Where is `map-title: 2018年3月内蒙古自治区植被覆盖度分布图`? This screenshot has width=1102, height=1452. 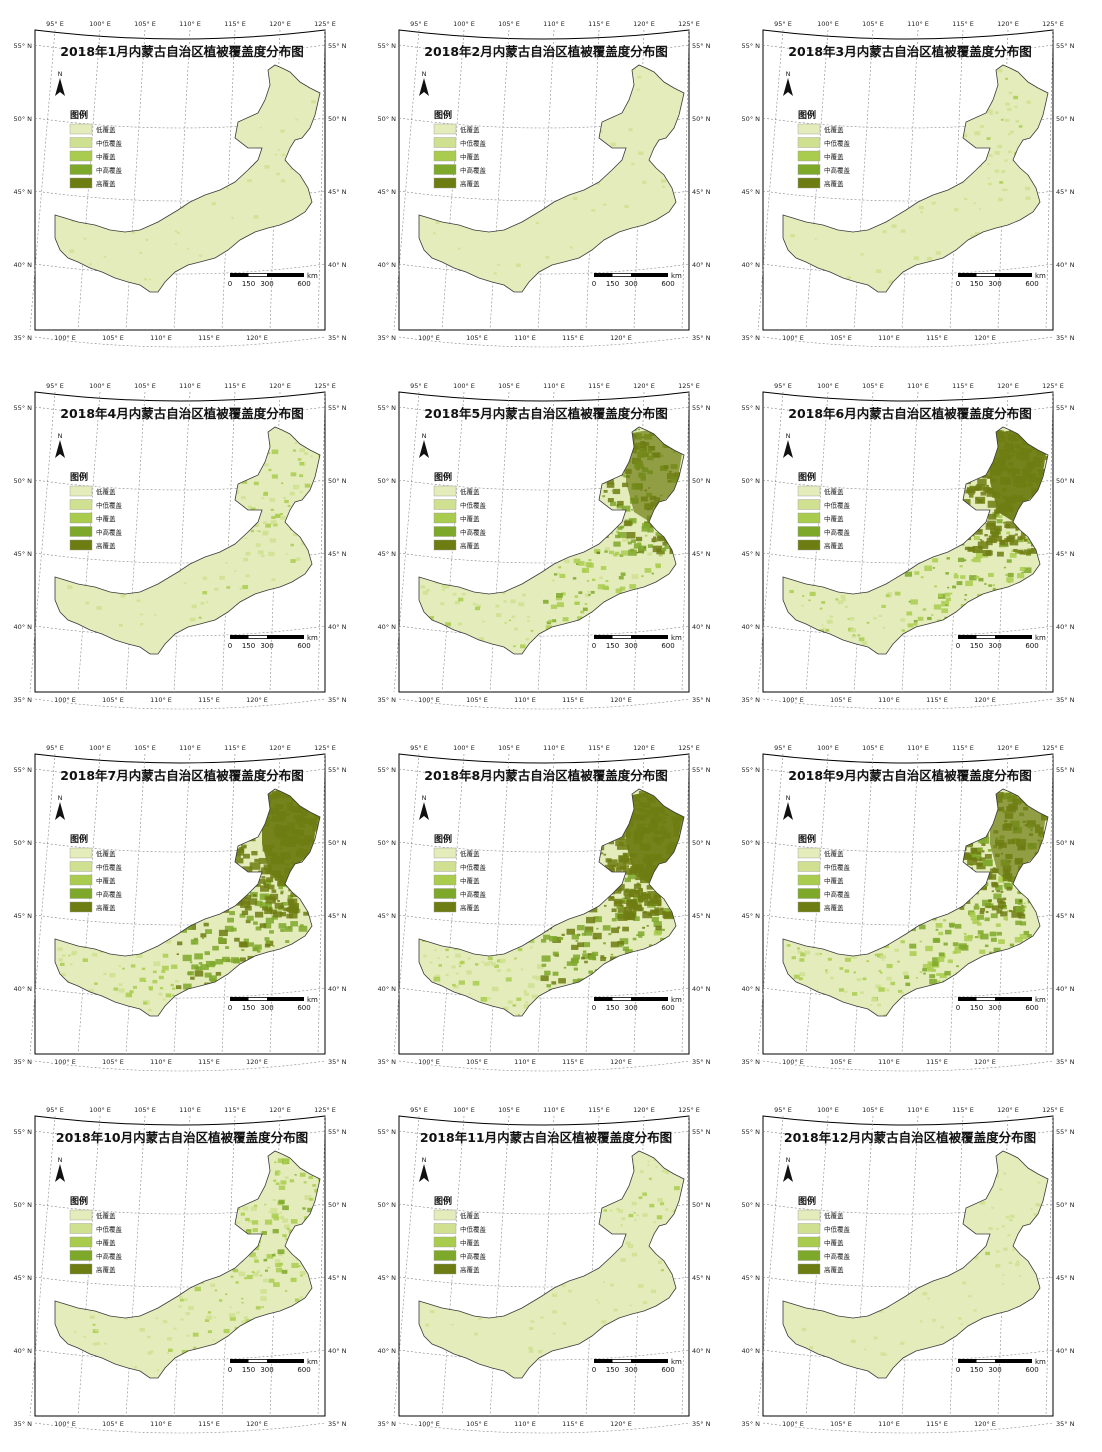 map-title: 2018年3月内蒙古自治区植被覆盖度分布图 is located at coordinates (910, 51).